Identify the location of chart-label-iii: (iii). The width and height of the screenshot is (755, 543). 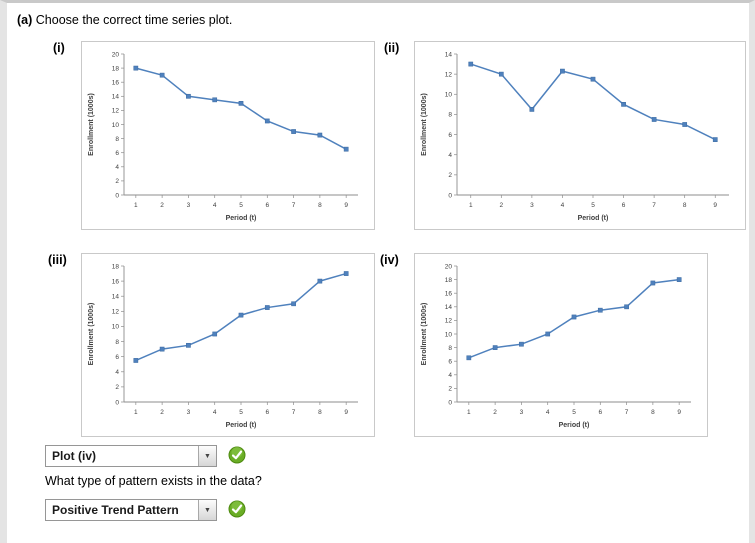
(57, 260).